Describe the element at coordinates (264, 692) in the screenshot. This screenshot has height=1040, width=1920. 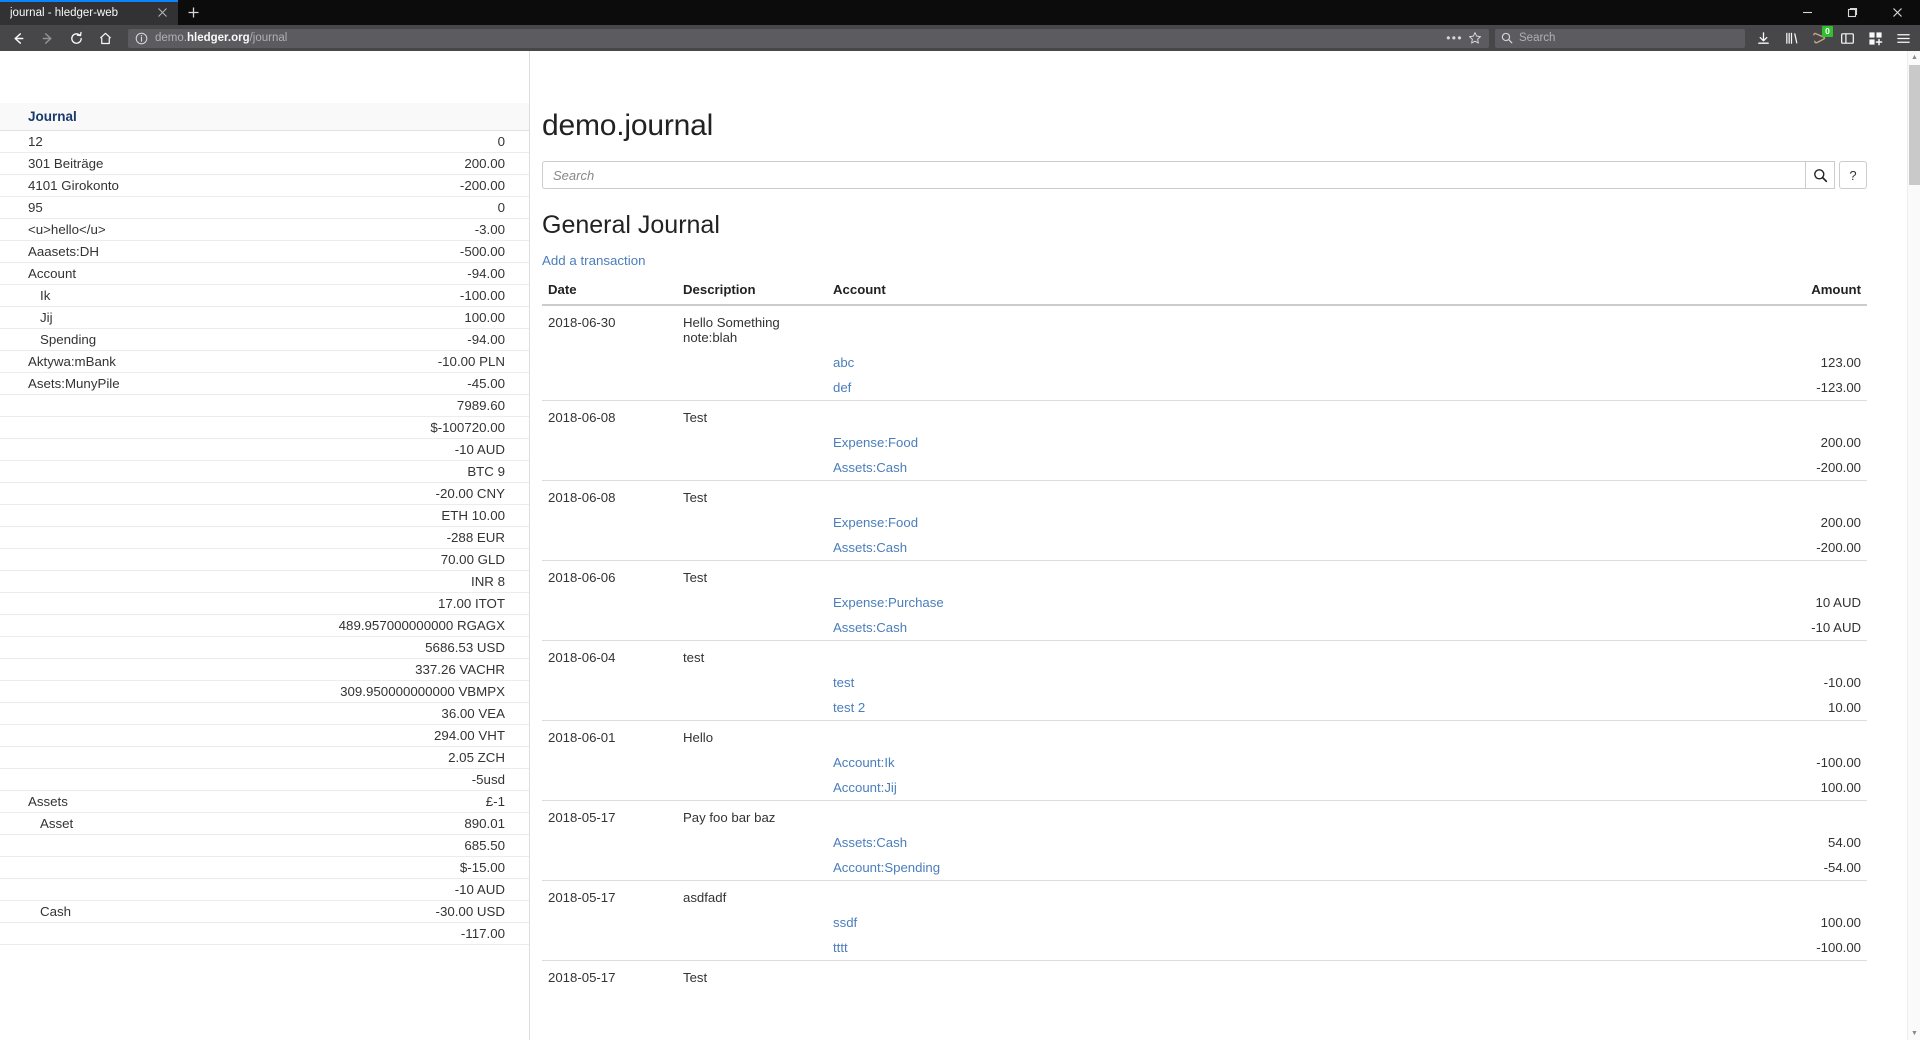
I see `account-row: 309.950000000000 VBMPX` at that location.